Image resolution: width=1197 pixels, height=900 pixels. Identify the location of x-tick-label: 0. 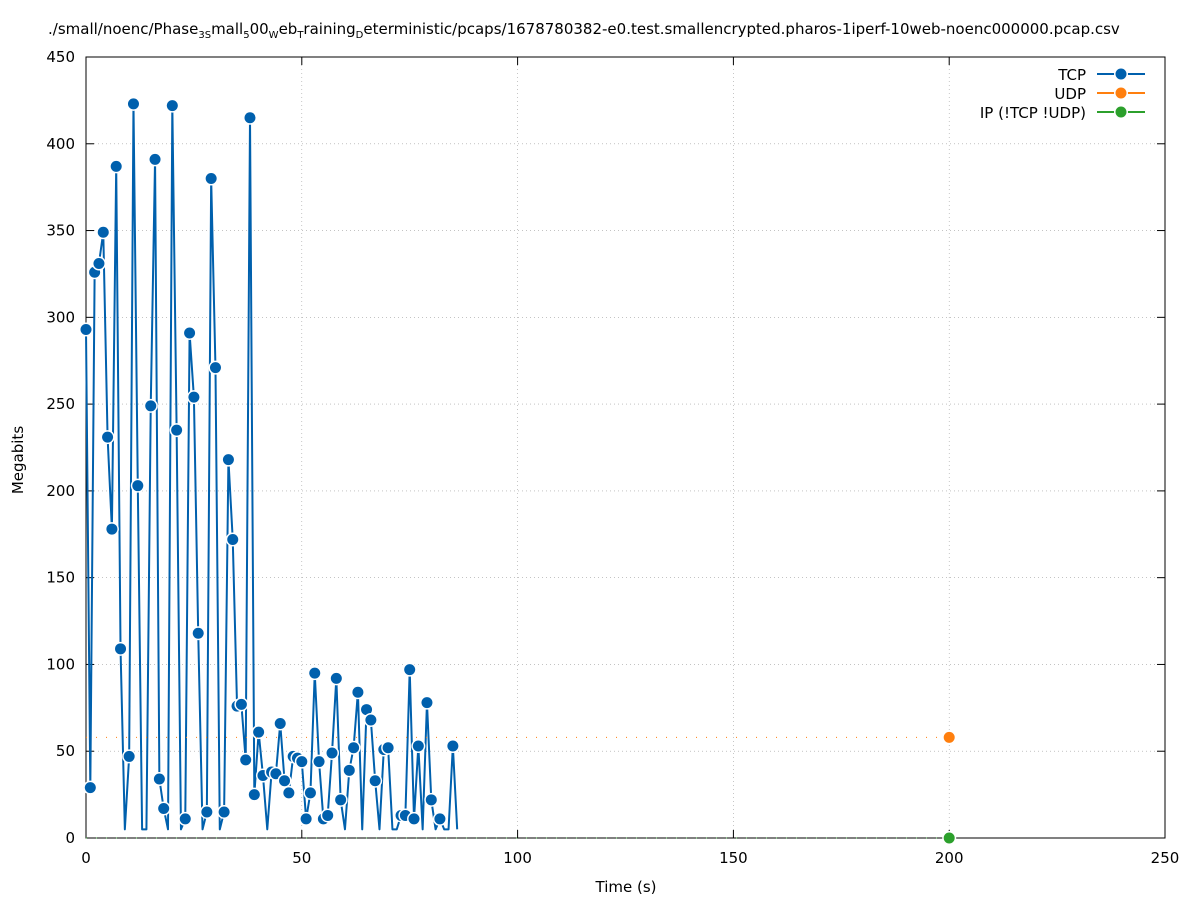
(86, 858).